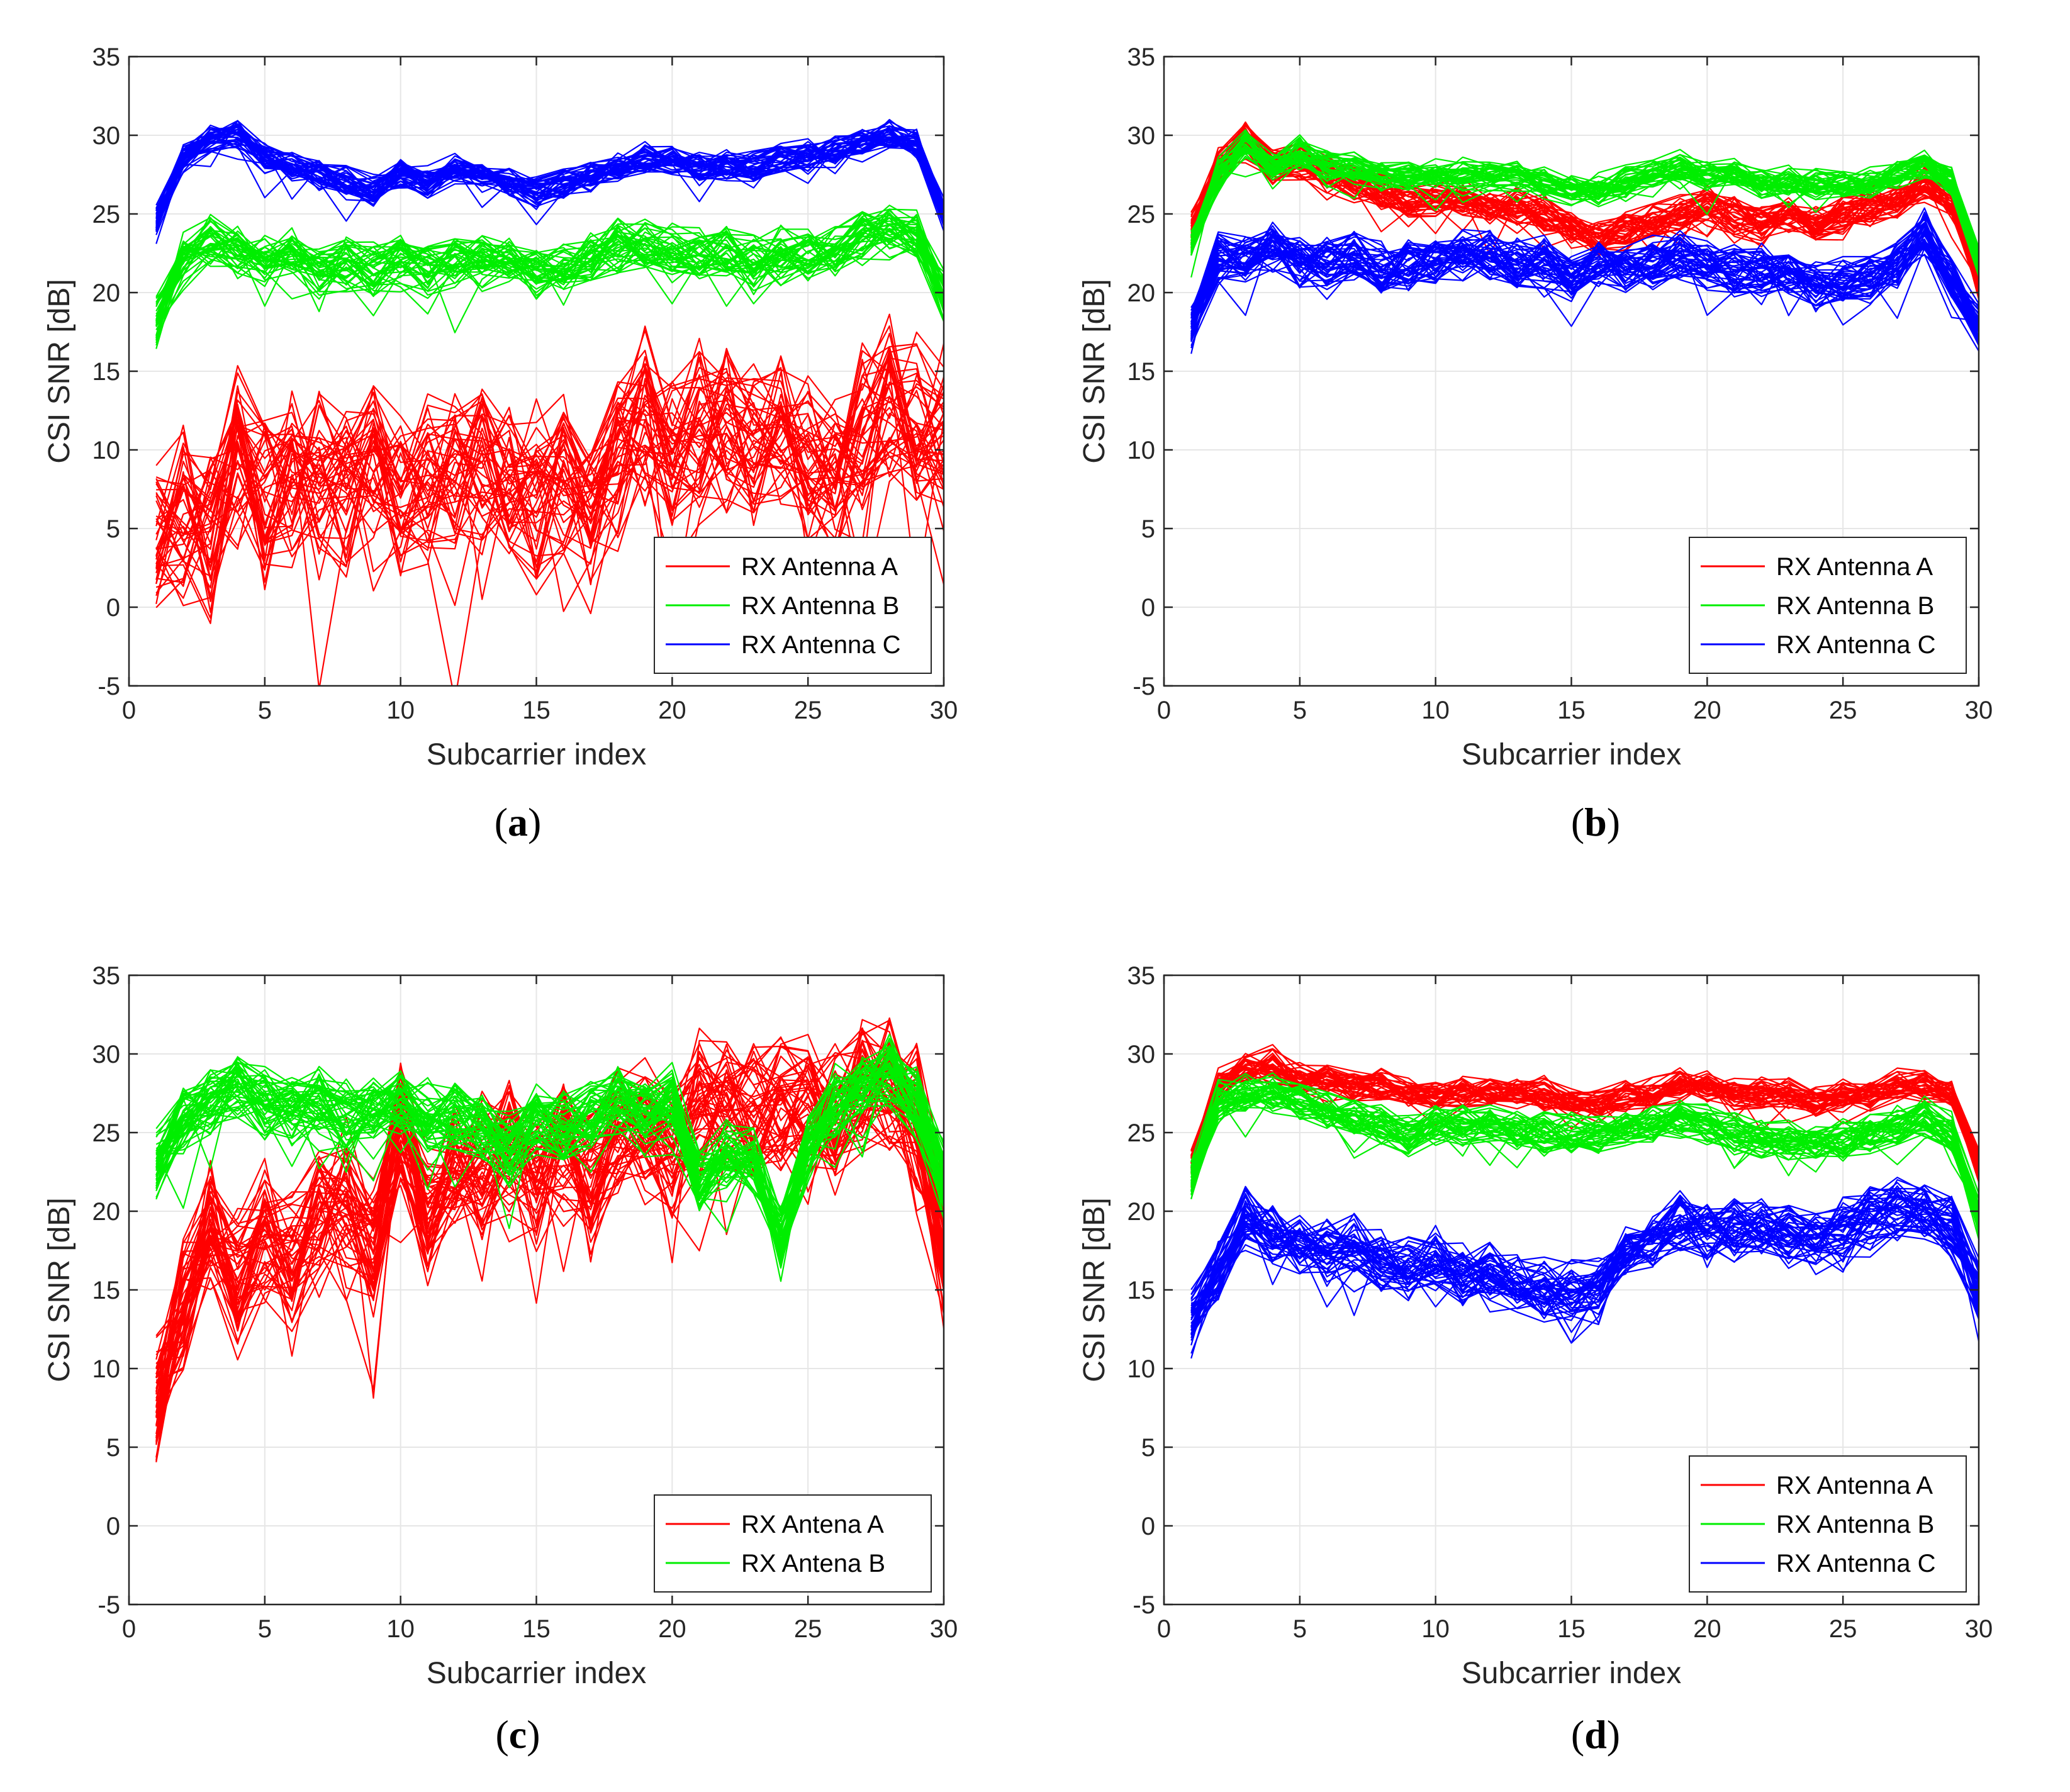 The height and width of the screenshot is (1792, 2070). I want to click on caption-b: (b), so click(1595, 822).